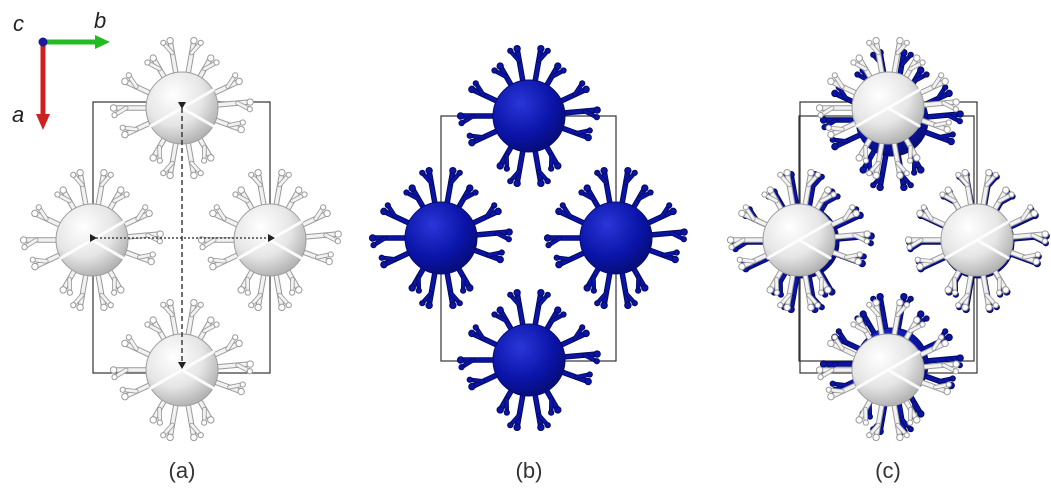 Image resolution: width=1051 pixels, height=497 pixels. Describe the element at coordinates (528, 360) in the screenshot. I see `molecule-b-bottom` at that location.